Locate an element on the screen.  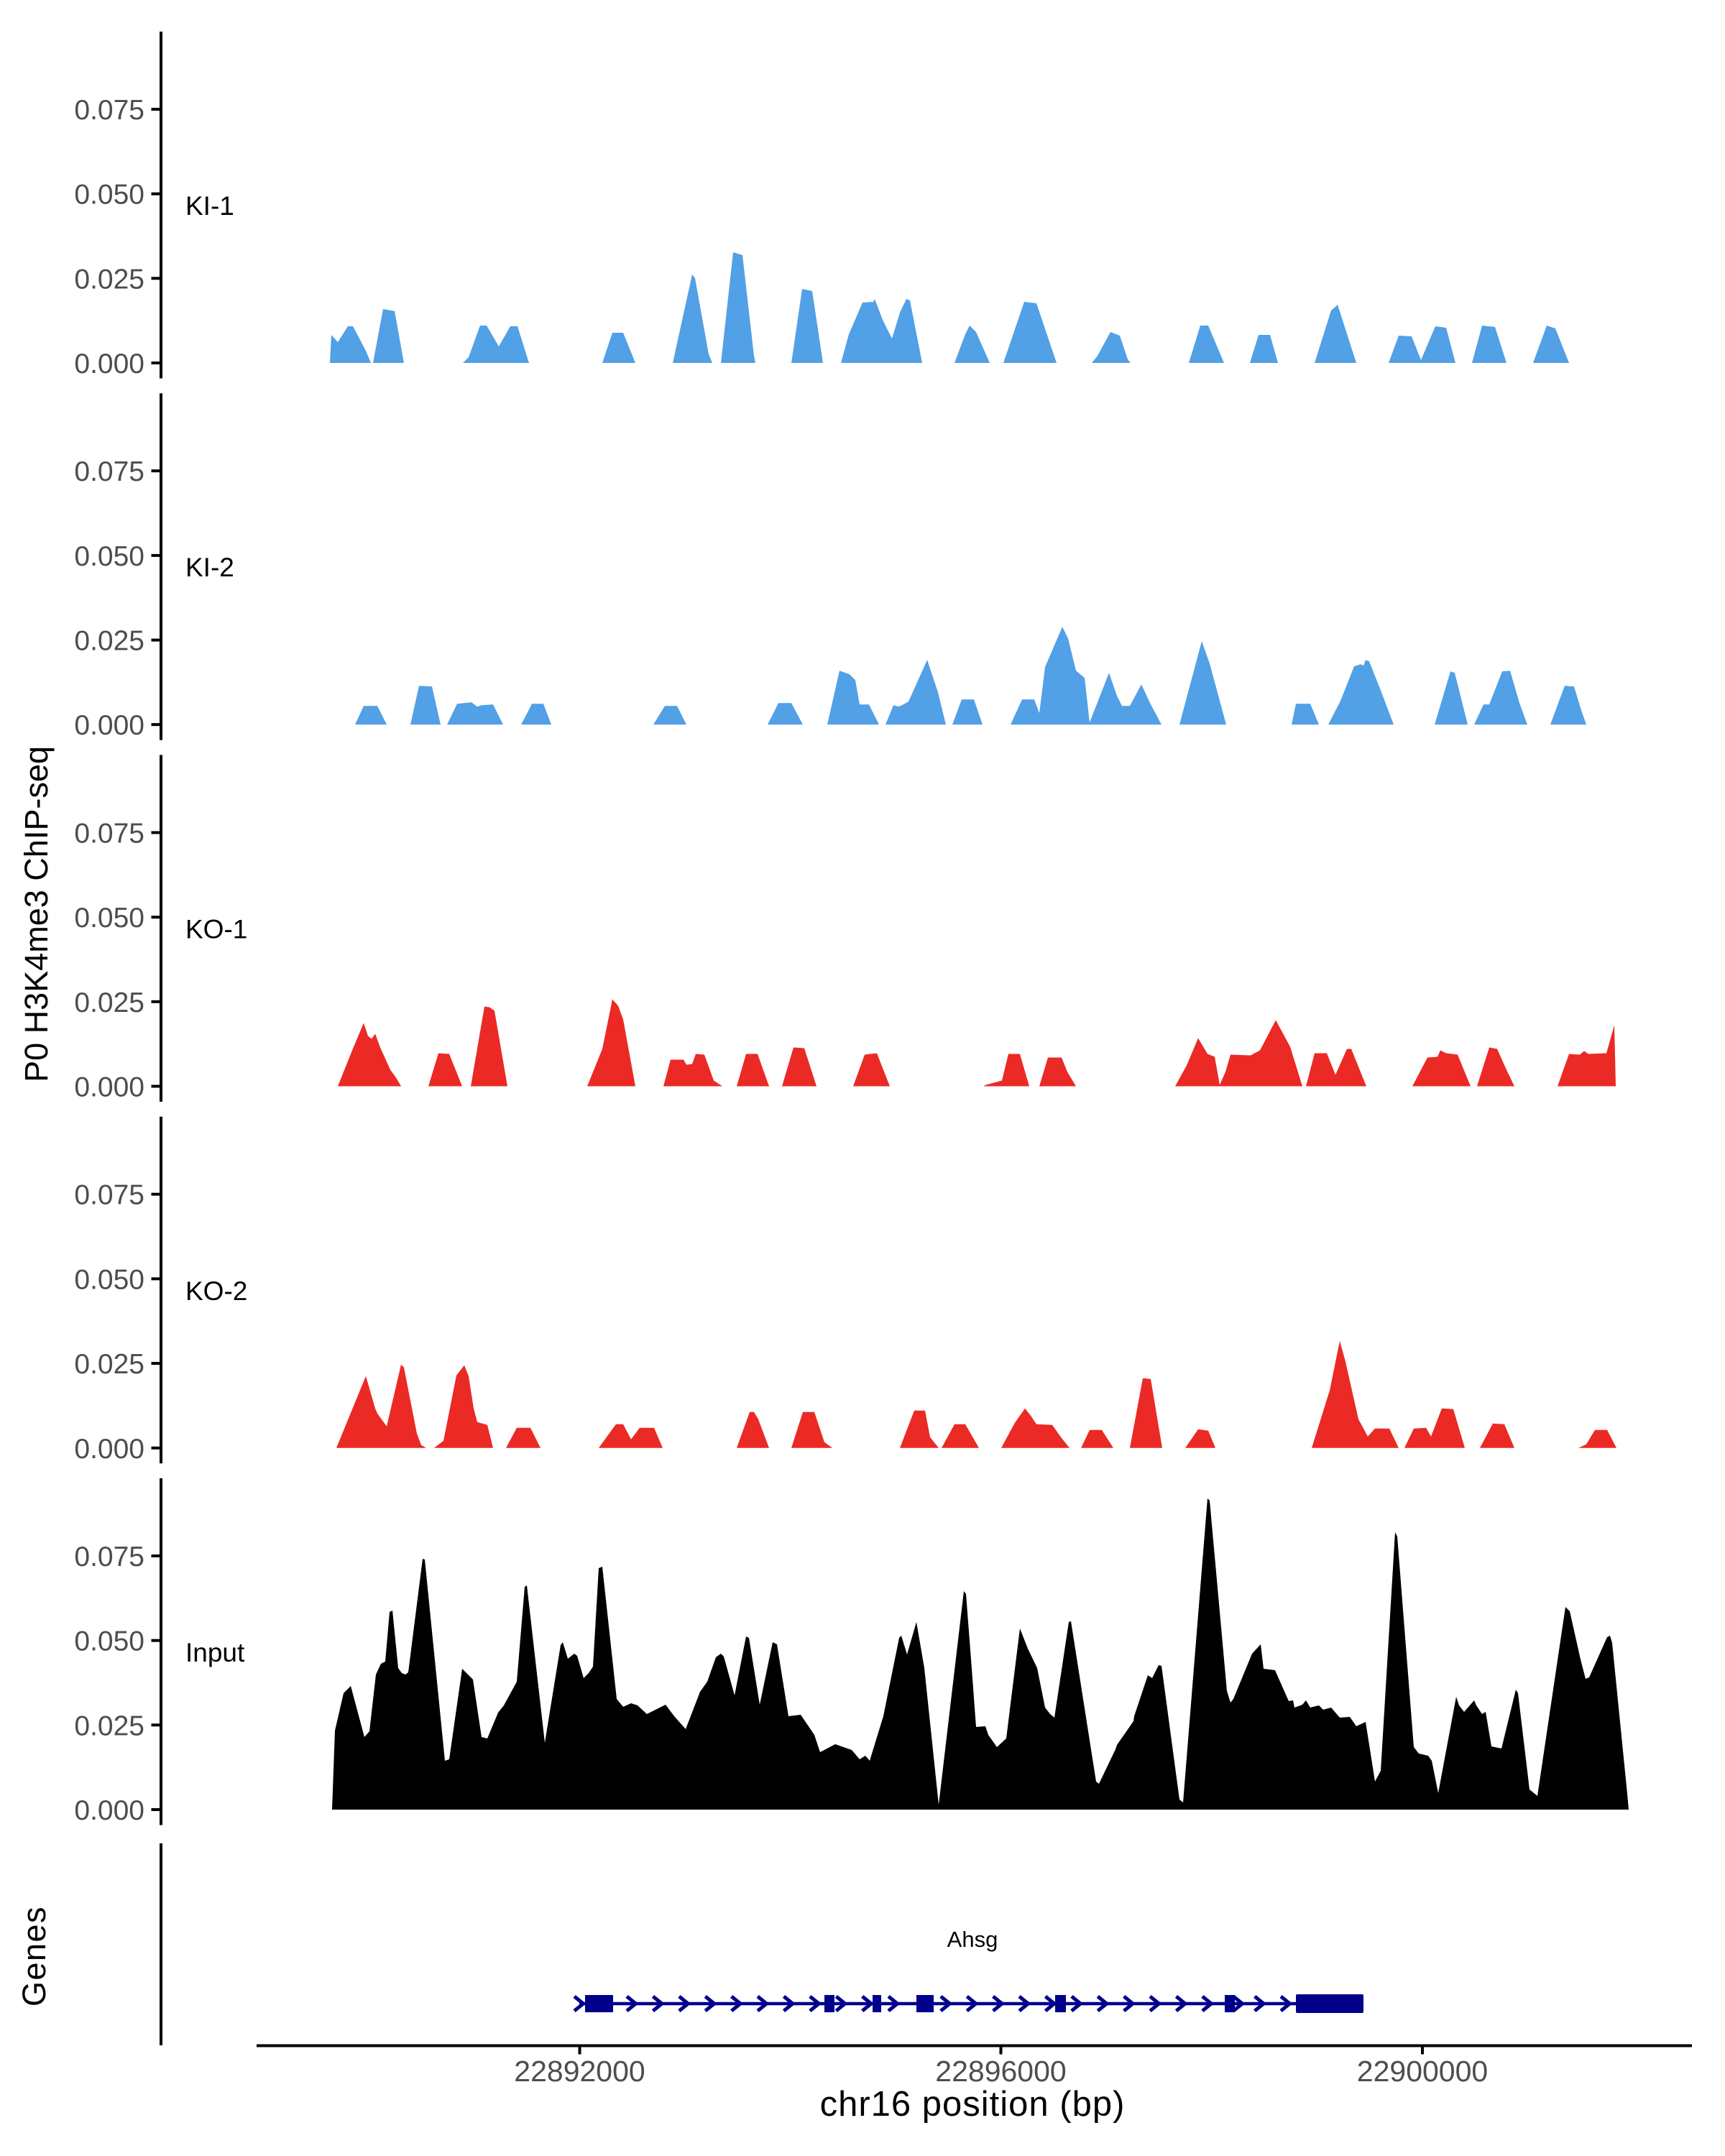
svg-text: 22896000 is located at coordinates (1000, 2071).